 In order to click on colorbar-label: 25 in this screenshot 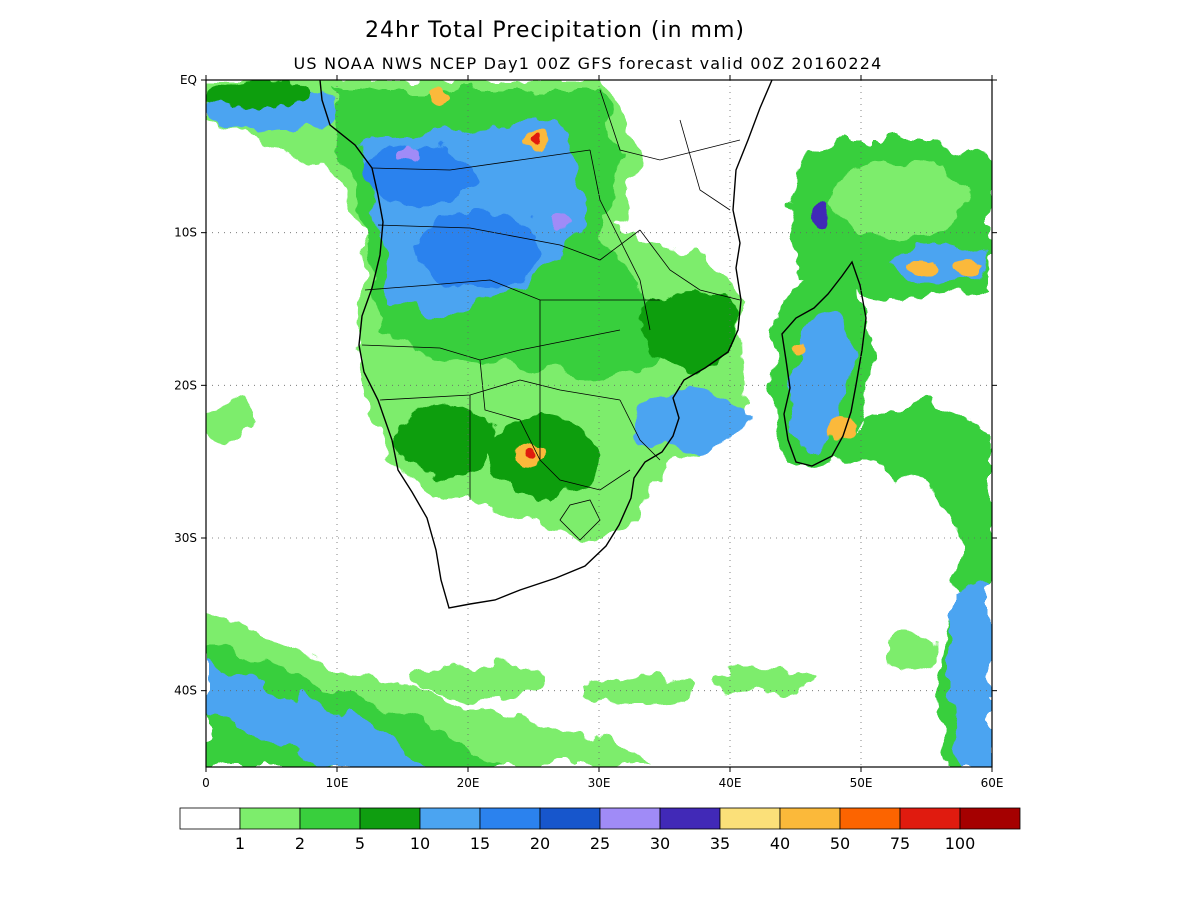, I will do `click(600, 843)`.